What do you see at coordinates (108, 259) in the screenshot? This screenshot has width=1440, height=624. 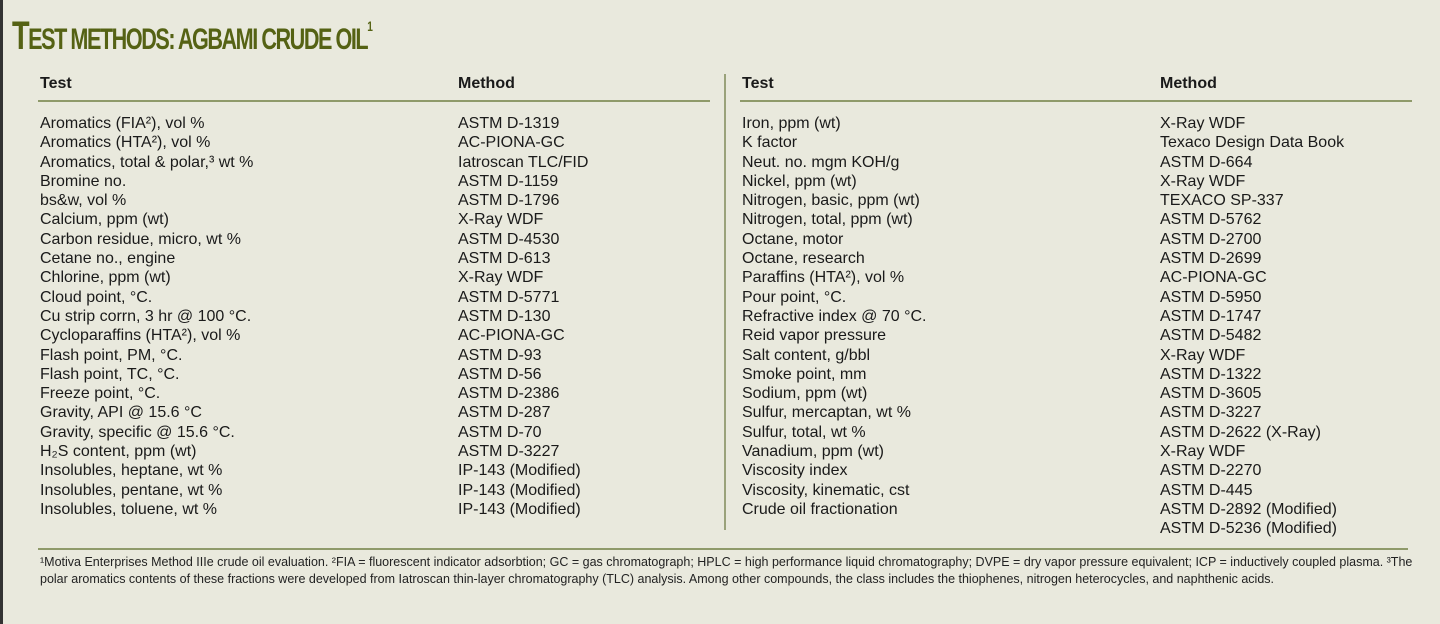 I see `test-cell: Cetane no., engine` at bounding box center [108, 259].